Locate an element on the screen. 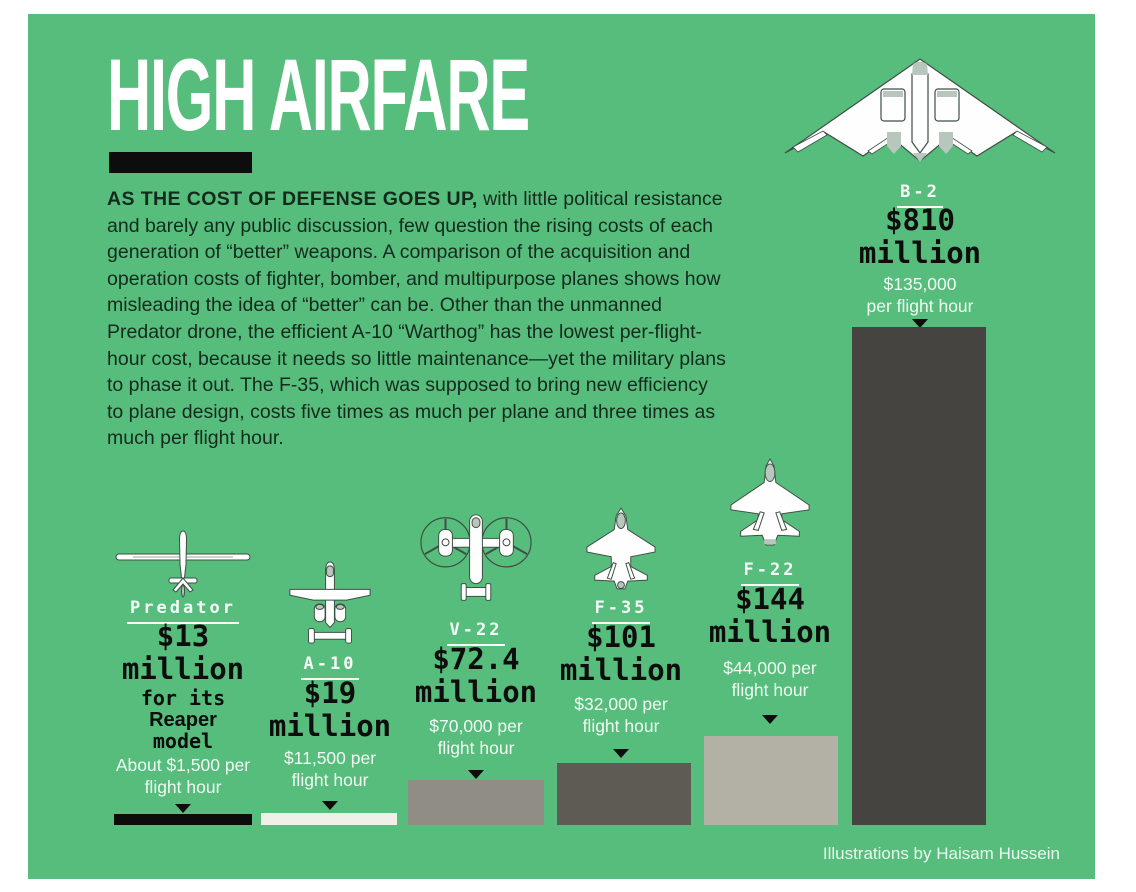 This screenshot has height=892, width=1136. bar-f35 is located at coordinates (624, 794).